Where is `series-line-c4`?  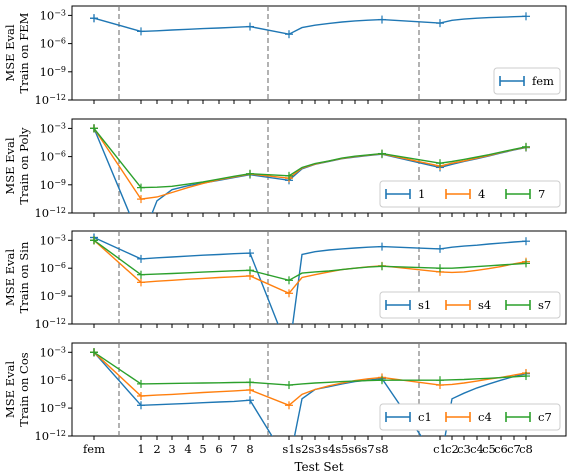 series-line-c4 is located at coordinates (310, 379).